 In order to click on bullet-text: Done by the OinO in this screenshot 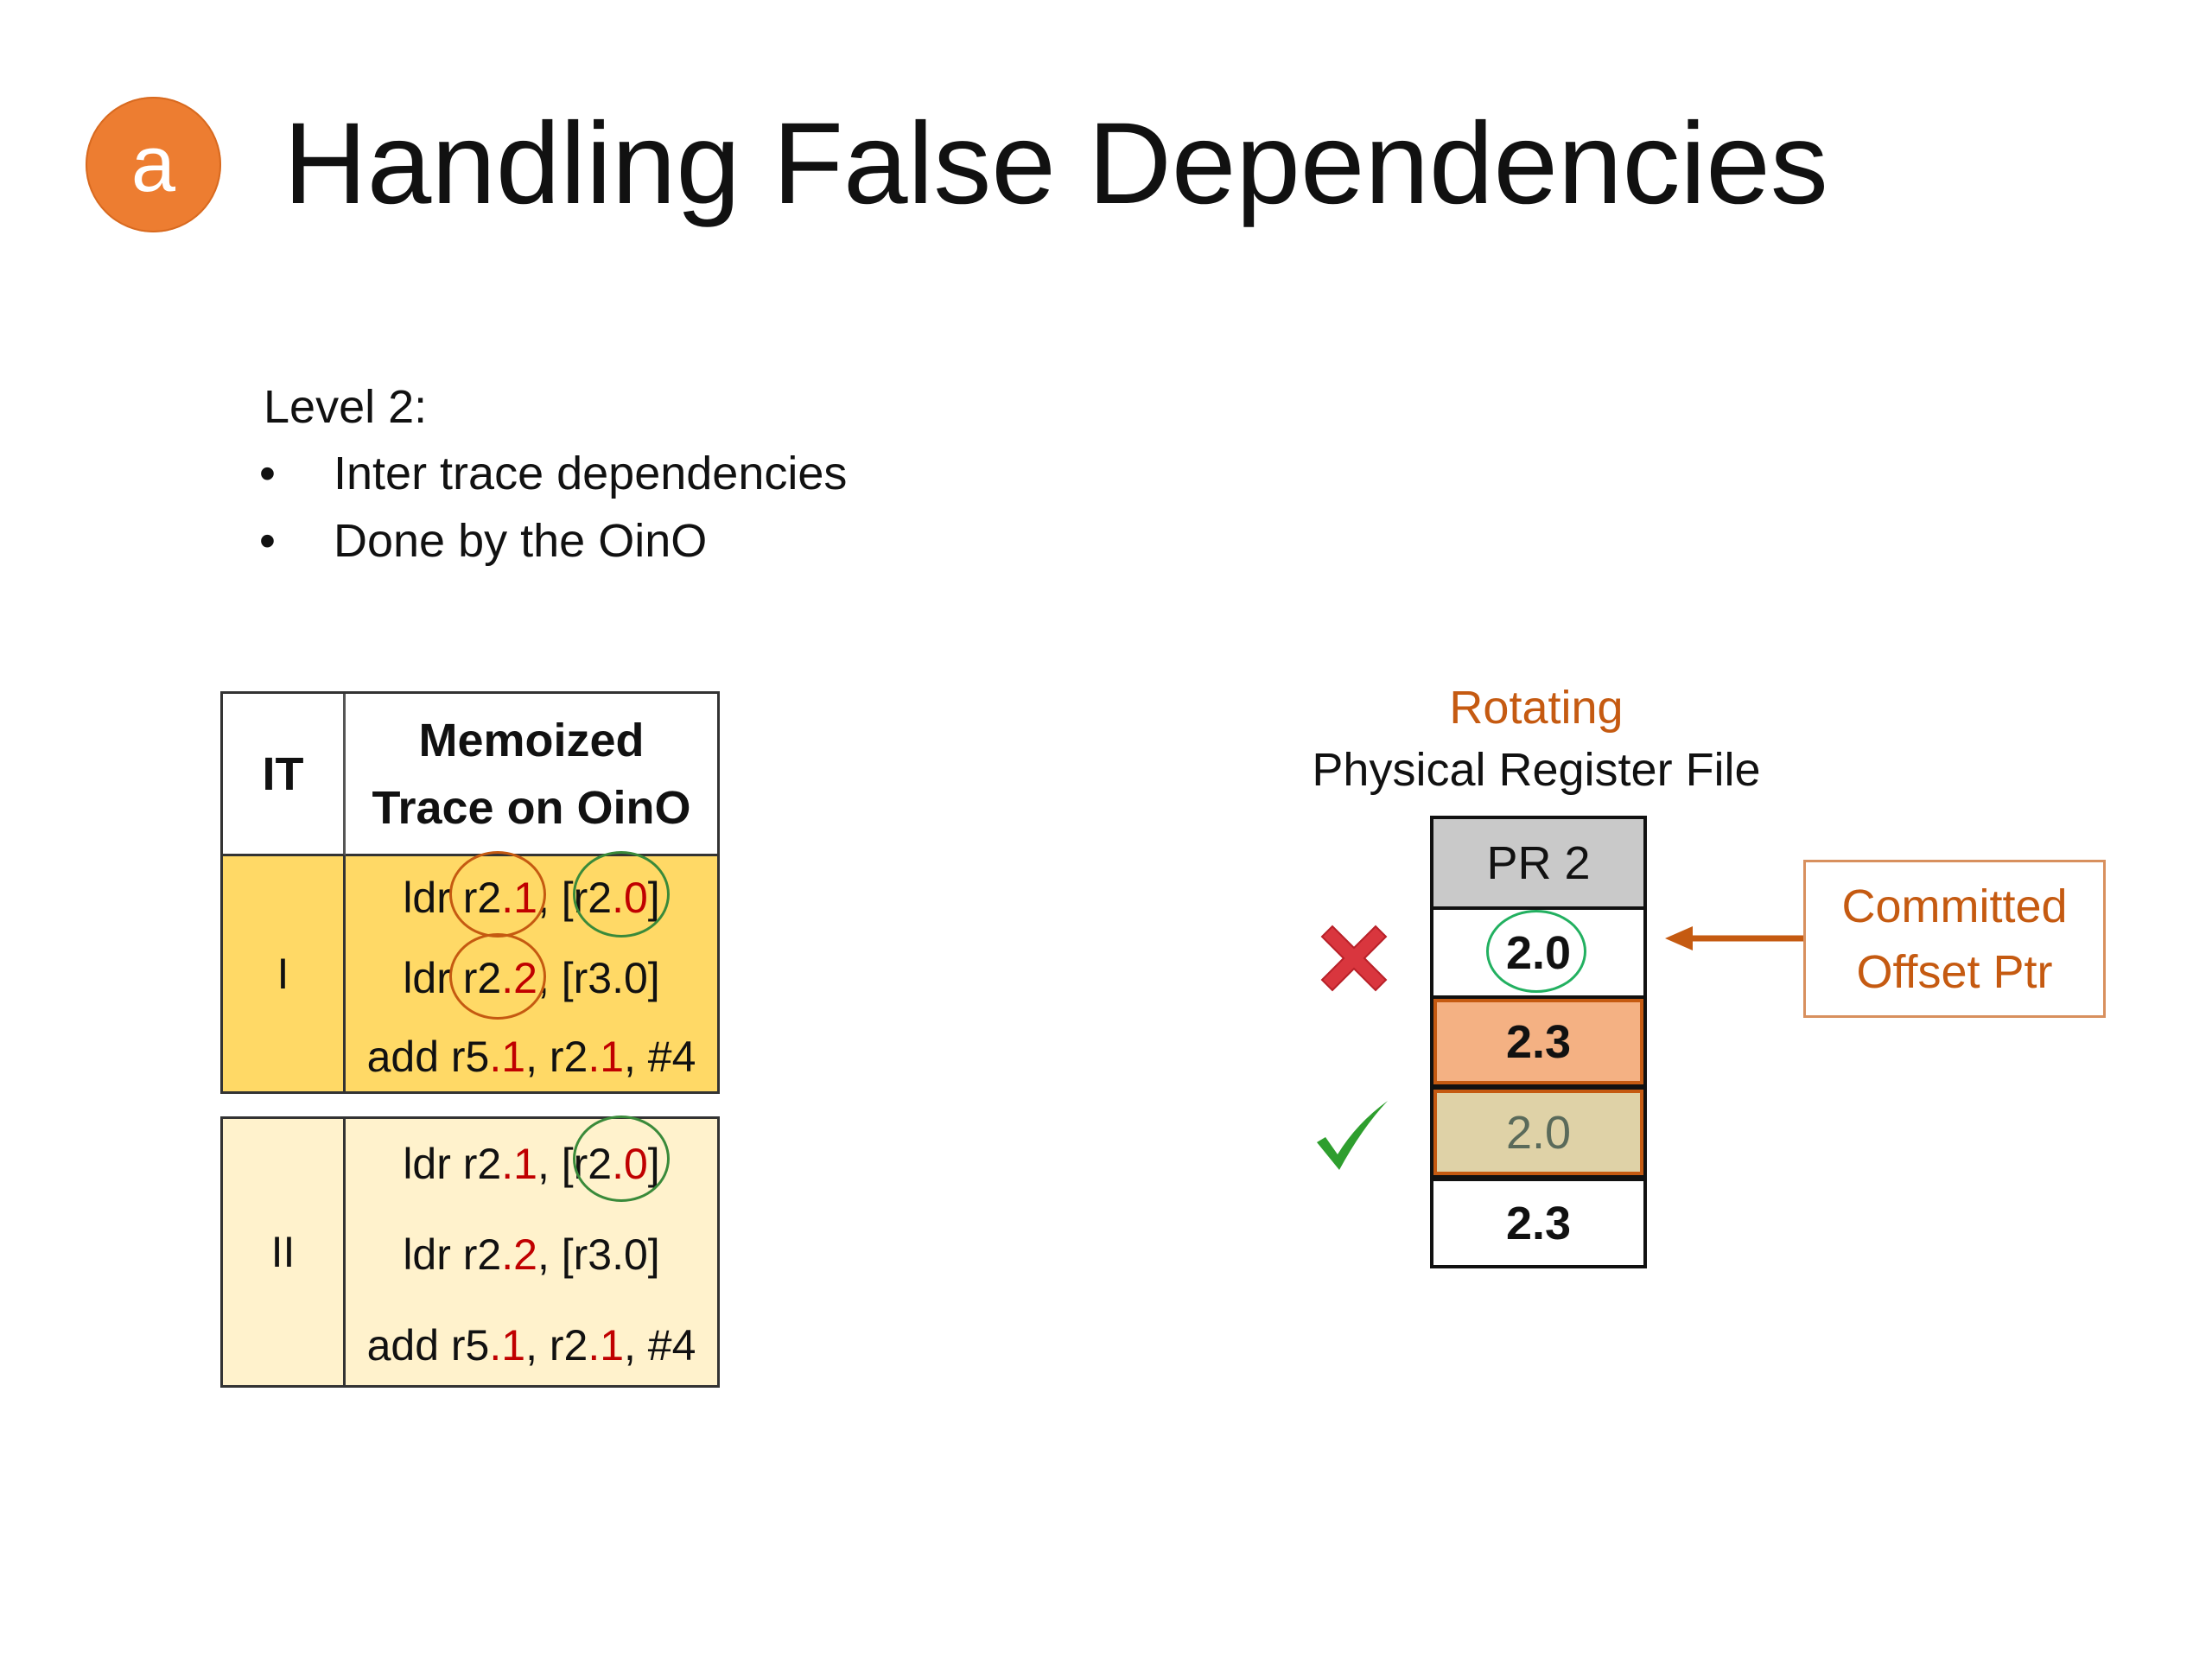, I will do `click(521, 541)`.